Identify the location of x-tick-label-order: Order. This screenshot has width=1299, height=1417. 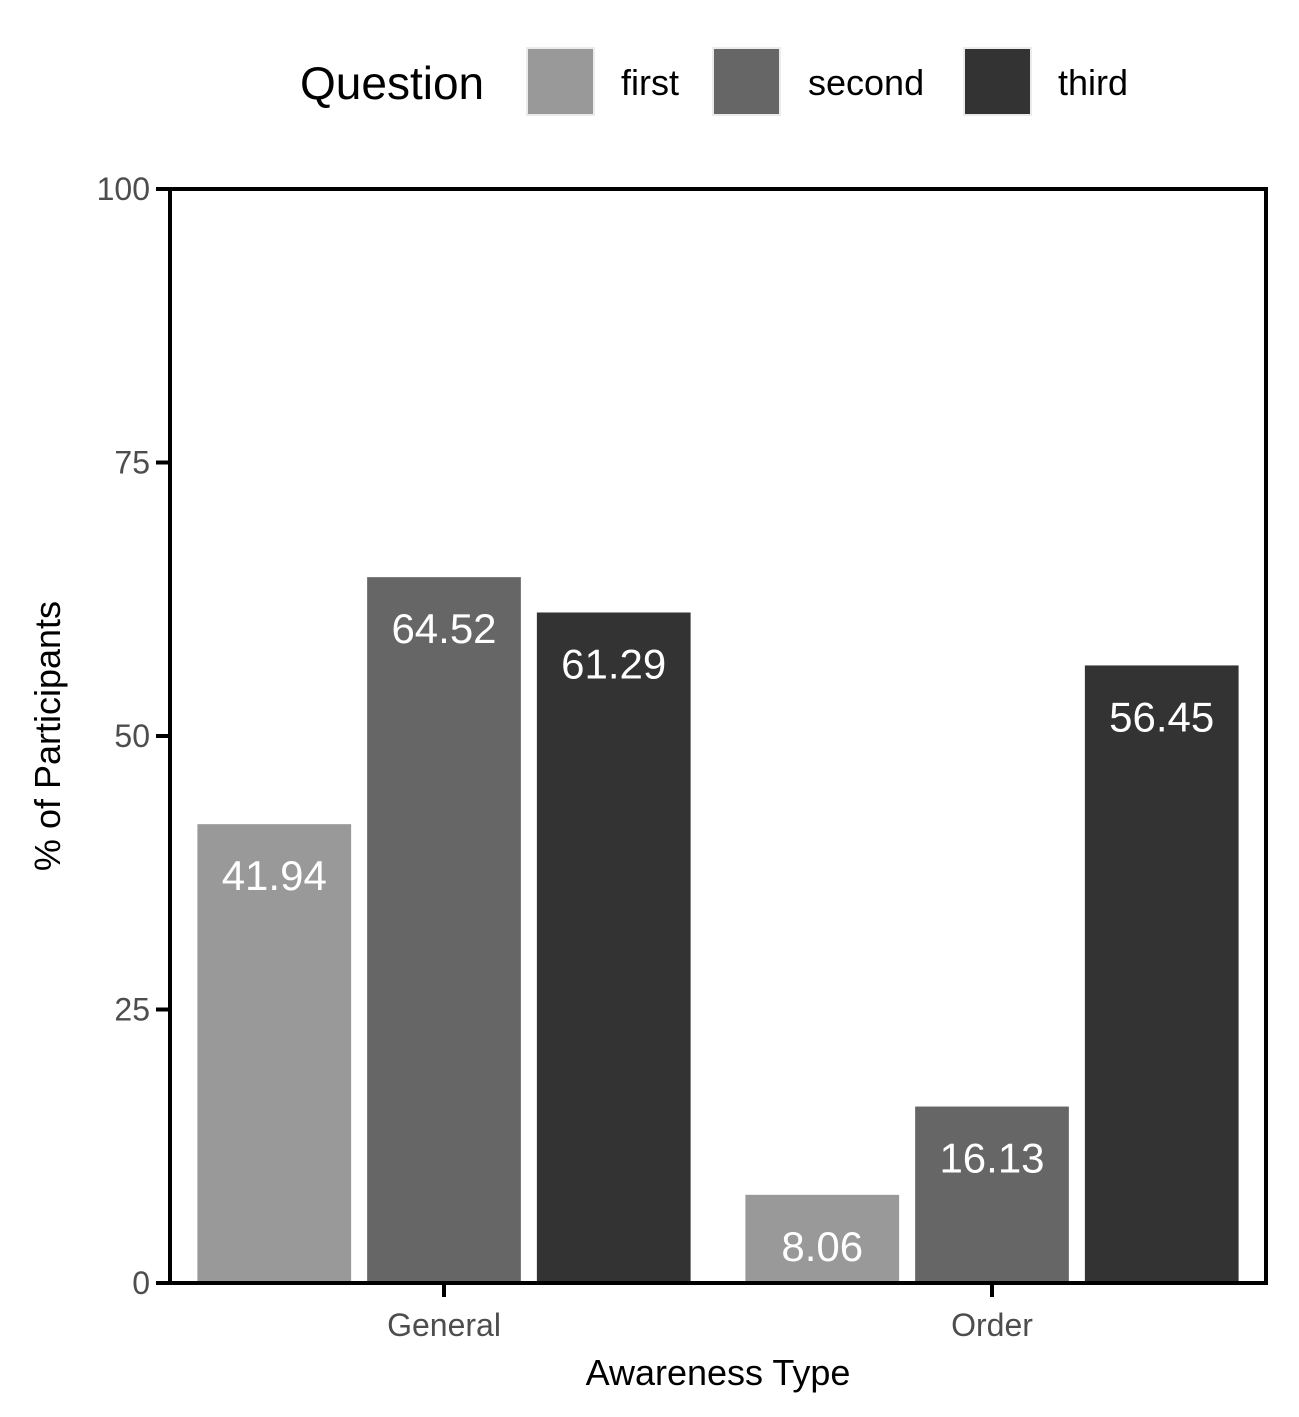
(992, 1325).